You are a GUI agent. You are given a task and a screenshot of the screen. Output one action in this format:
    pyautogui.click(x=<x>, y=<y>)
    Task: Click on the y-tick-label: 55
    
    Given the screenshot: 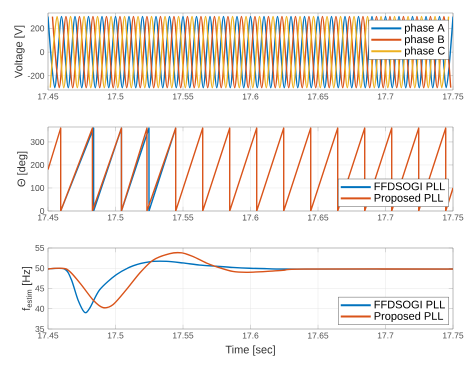 What is the action you would take?
    pyautogui.click(x=39, y=248)
    